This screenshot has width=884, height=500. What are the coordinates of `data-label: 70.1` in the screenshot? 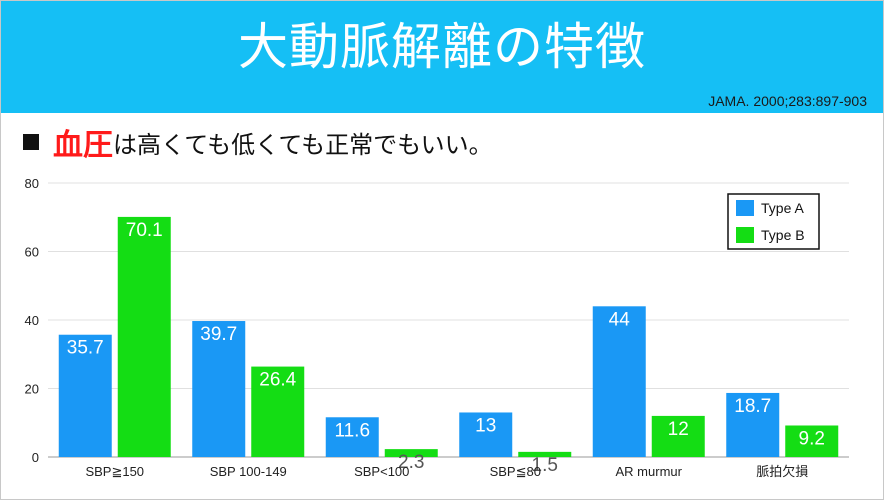 It's located at (144, 230).